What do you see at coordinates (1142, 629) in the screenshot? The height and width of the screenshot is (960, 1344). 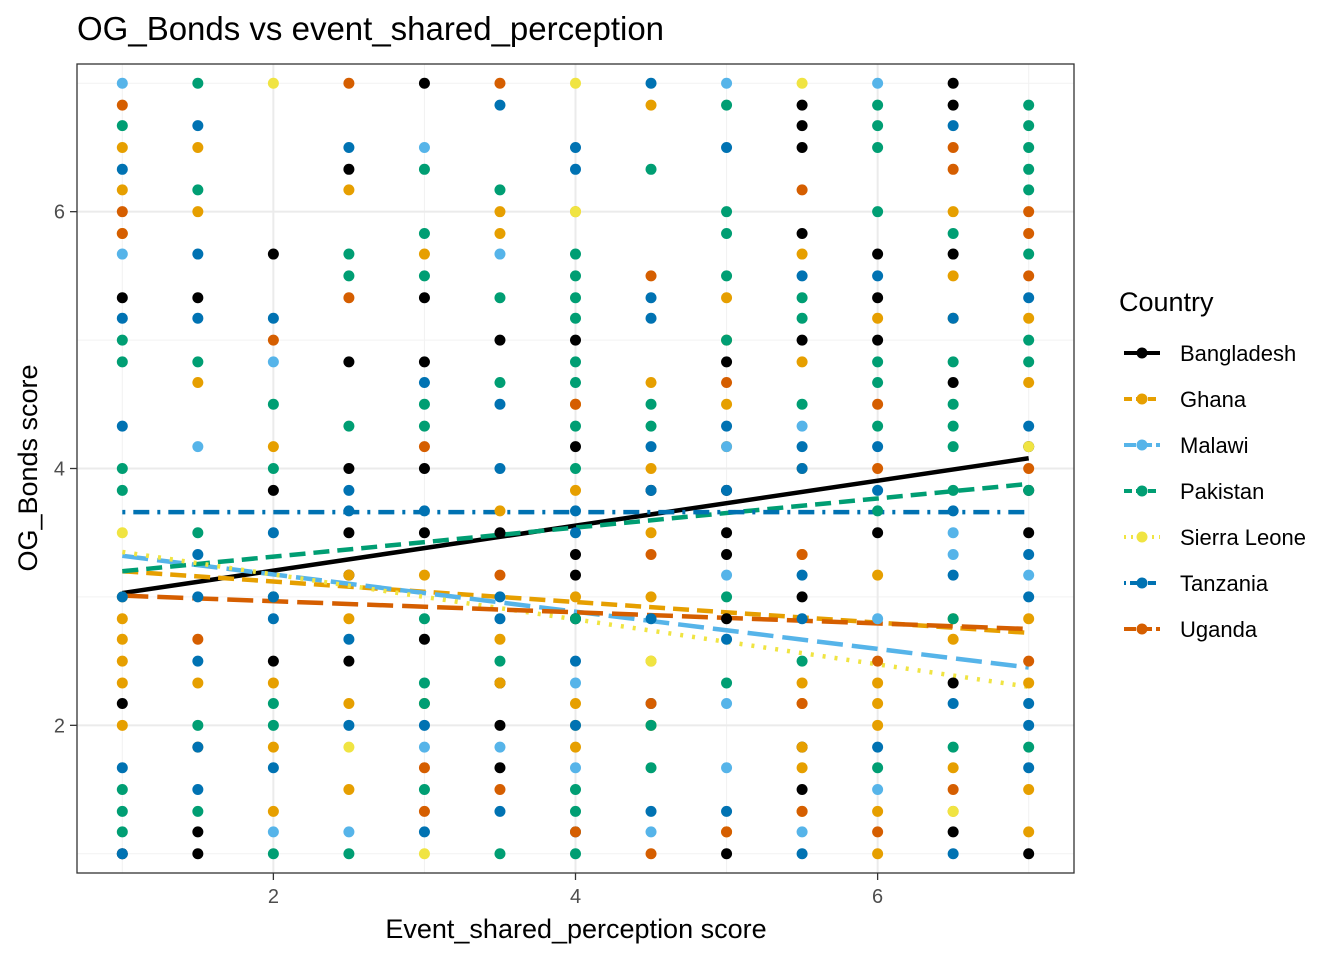 I see `legend-key-point` at bounding box center [1142, 629].